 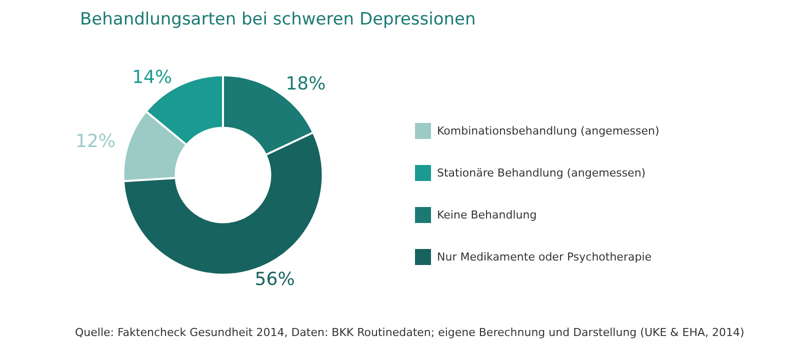 I want to click on data-label: 14%, so click(x=152, y=77).